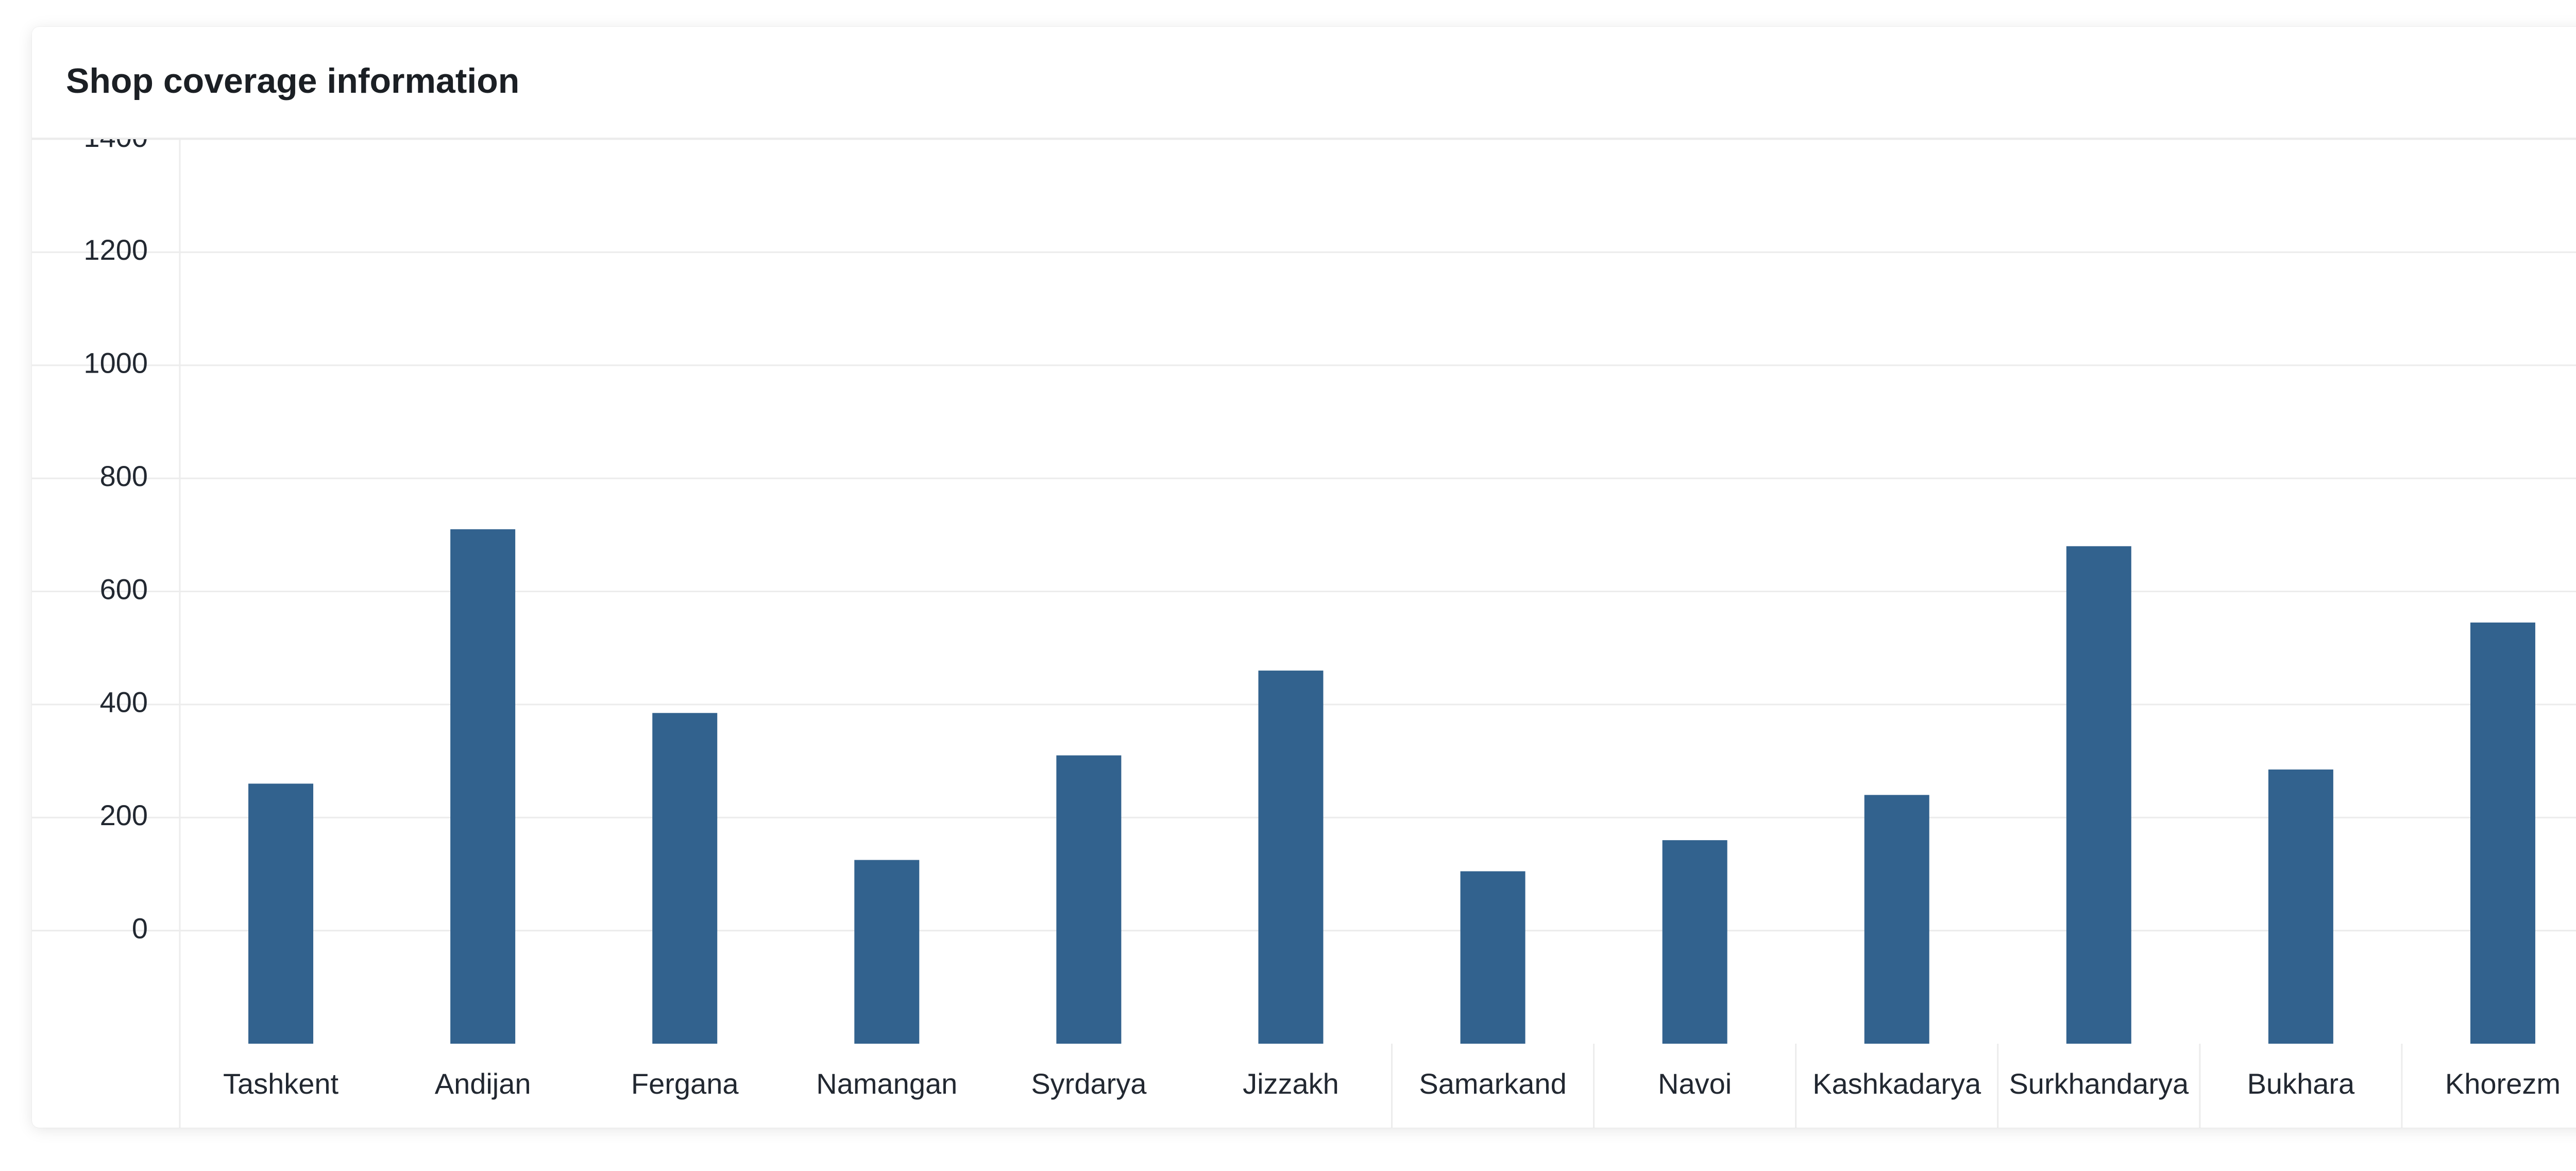 This screenshot has width=2576, height=1171. I want to click on x-tick-label: Navoi, so click(1695, 1083).